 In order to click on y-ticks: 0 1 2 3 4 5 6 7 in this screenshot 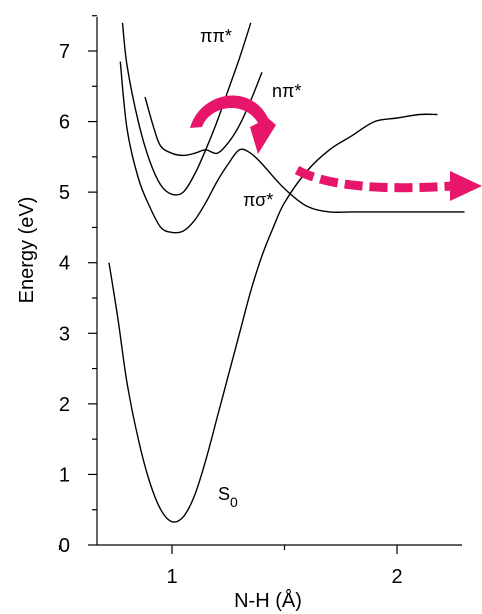, I will do `click(78, 286)`.